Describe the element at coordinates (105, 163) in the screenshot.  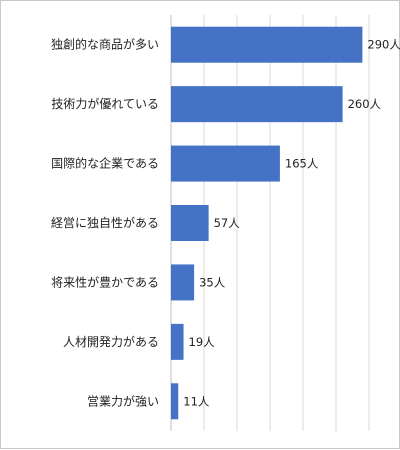
I see `category-label-2: 国際的な企業である` at that location.